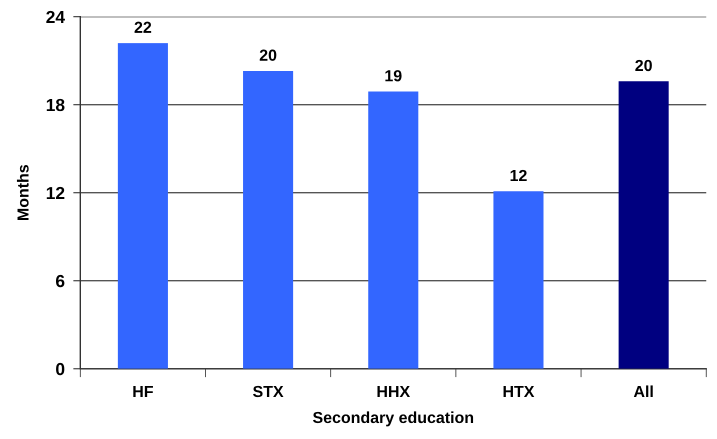 The image size is (717, 439). What do you see at coordinates (55, 16) in the screenshot?
I see `y-tick-label: 24` at bounding box center [55, 16].